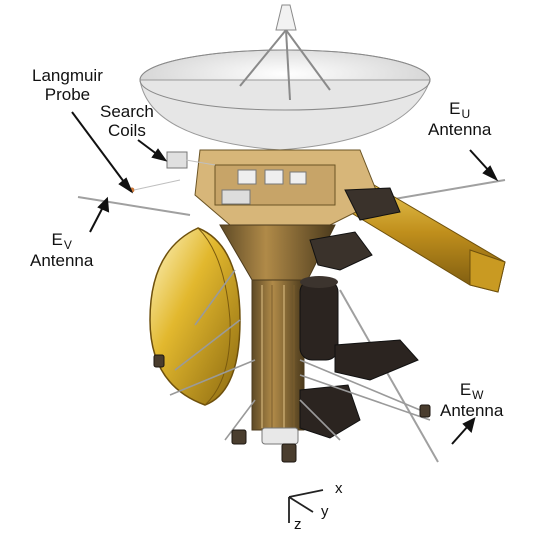  I want to click on ew-line2: Antenna, so click(472, 410).